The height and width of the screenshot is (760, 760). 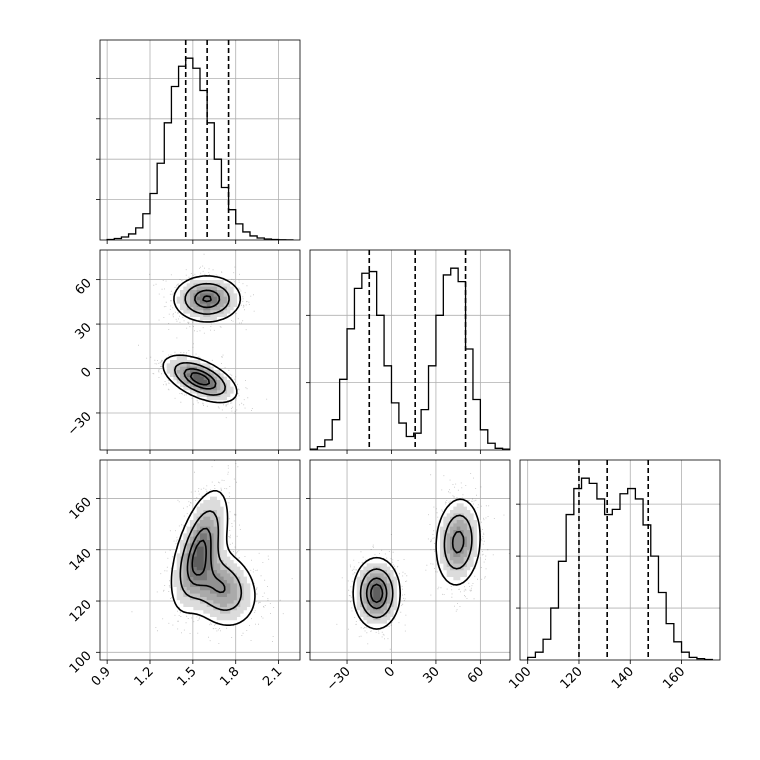 I want to click on sample-points, so click(x=212, y=552).